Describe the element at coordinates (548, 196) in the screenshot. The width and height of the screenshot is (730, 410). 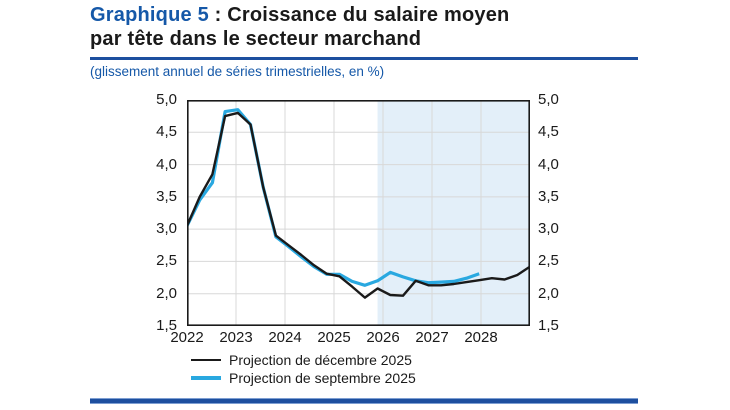
I see `y-axis-label-right: 3,5` at that location.